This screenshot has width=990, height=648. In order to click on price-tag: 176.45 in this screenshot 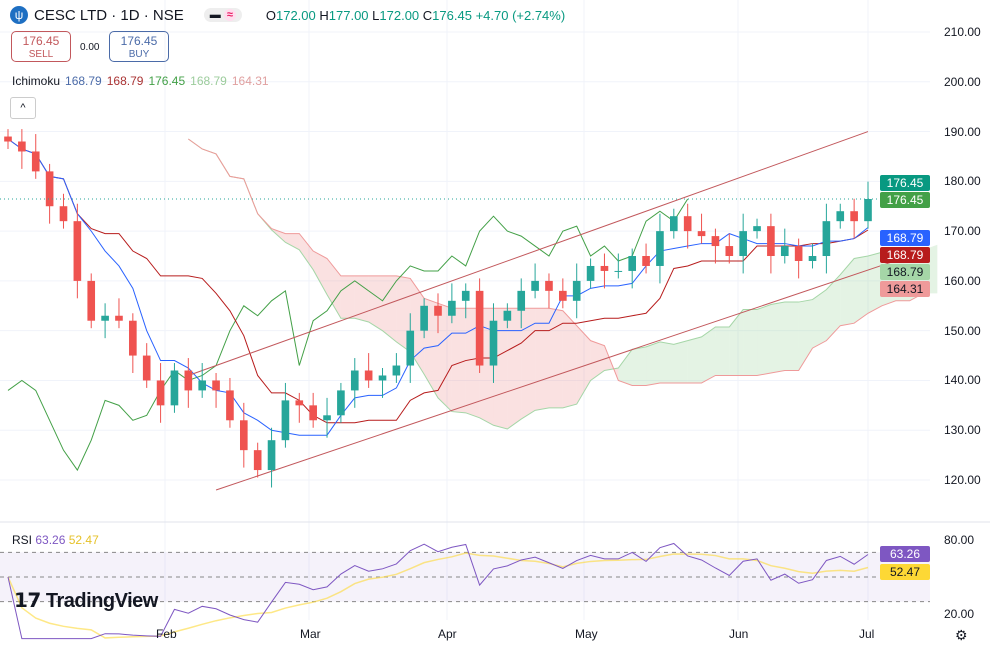, I will do `click(905, 183)`.